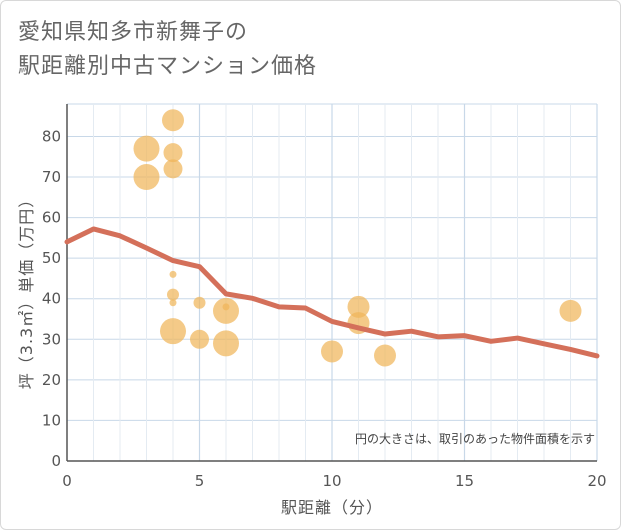 This screenshot has width=621, height=530. I want to click on x-tick-label: 20, so click(596, 481).